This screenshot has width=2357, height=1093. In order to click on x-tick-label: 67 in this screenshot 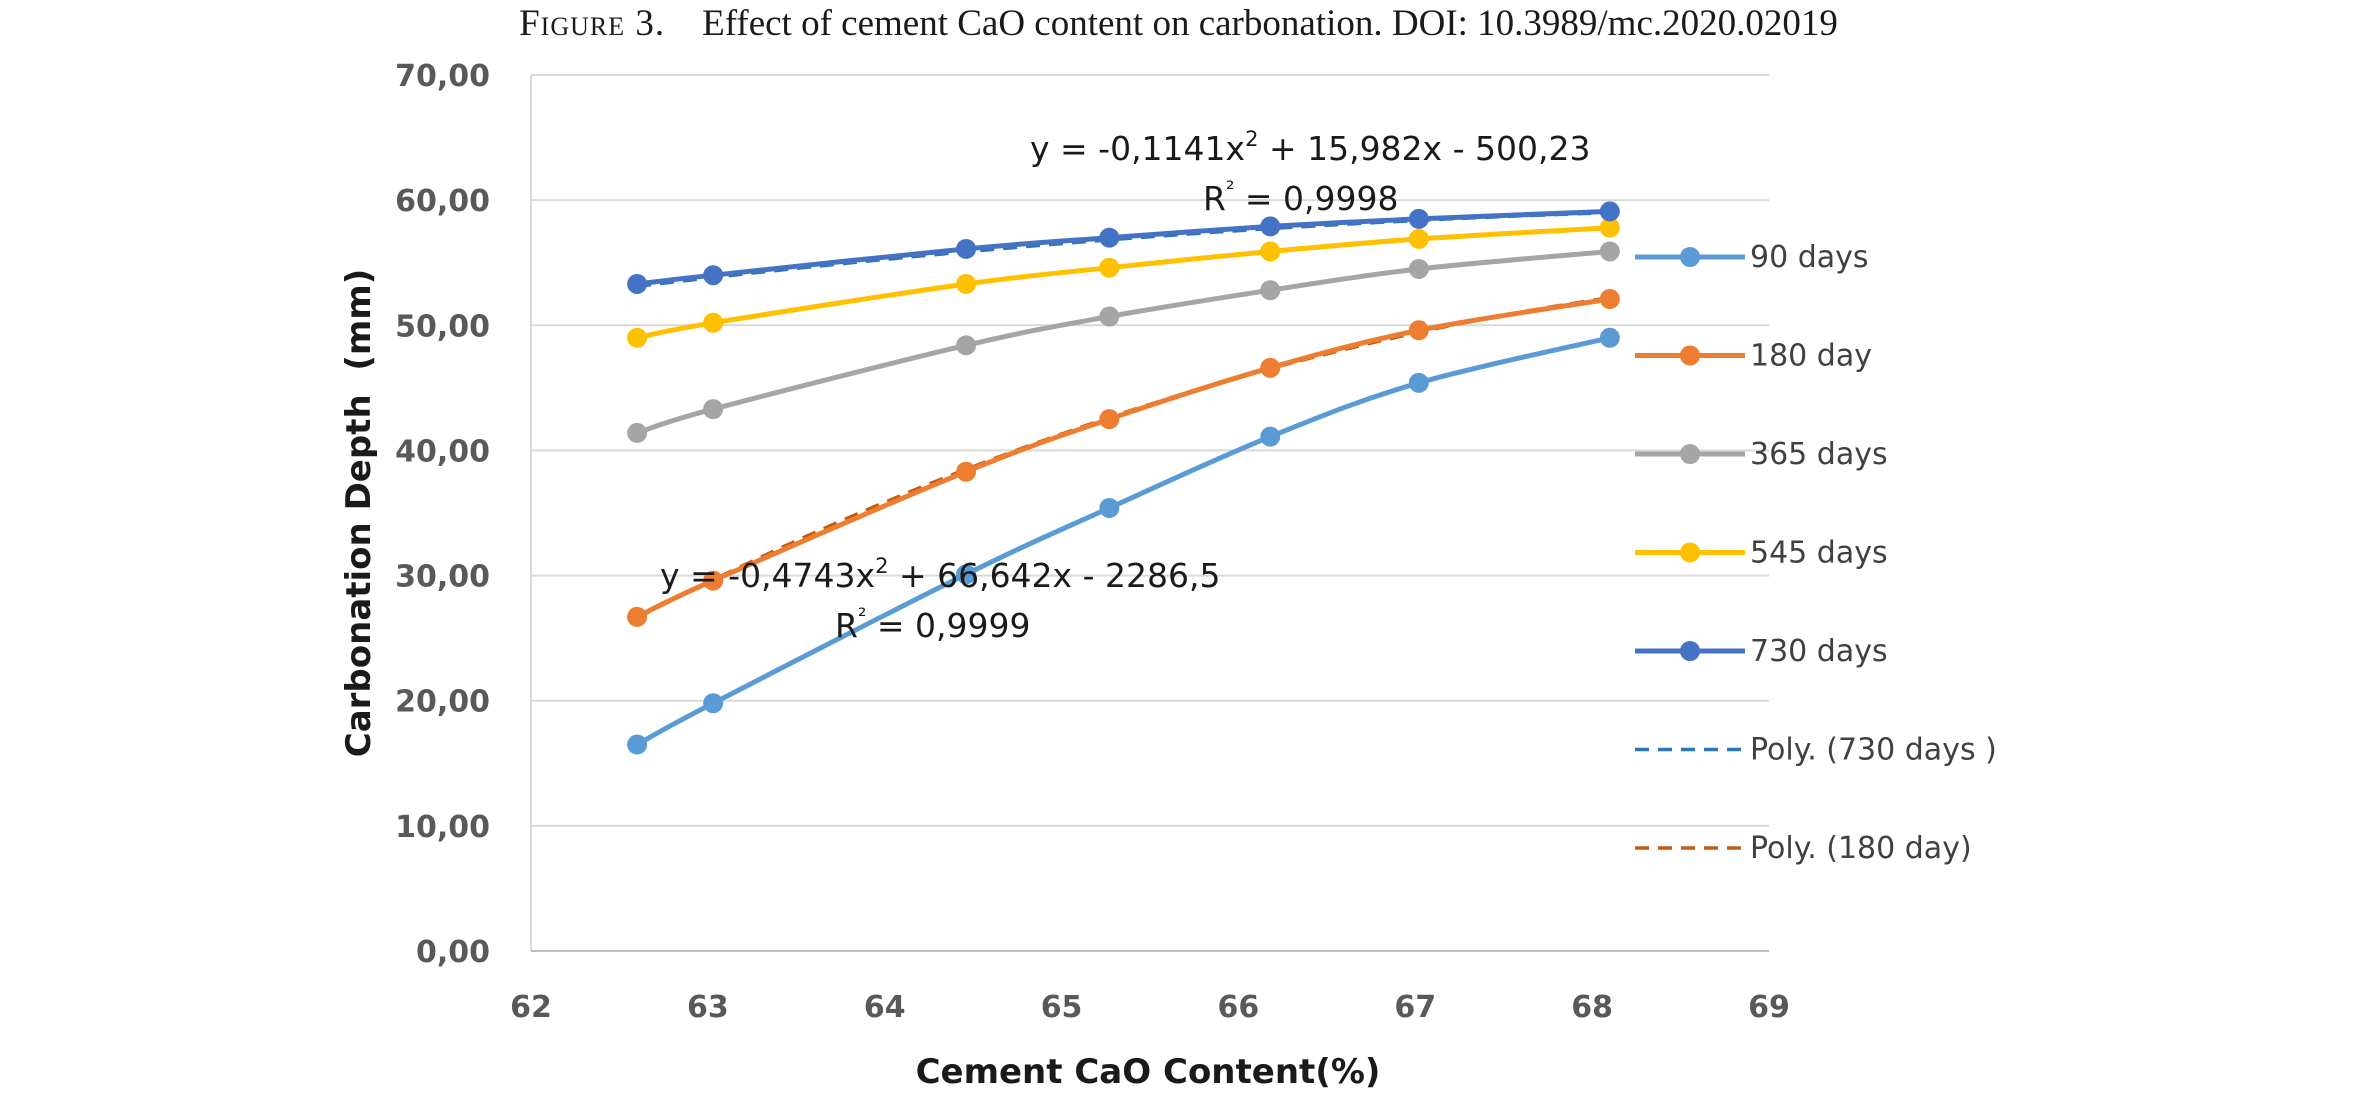, I will do `click(1415, 1007)`.